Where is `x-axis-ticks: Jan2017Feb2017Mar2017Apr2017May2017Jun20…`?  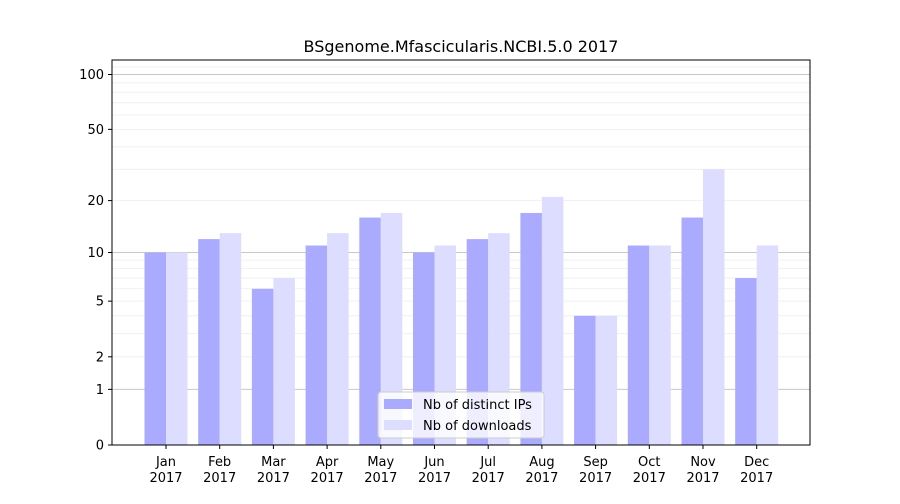
x-axis-ticks: Jan2017Feb2017Mar2017Apr2017May2017Jun20… is located at coordinates (461, 465).